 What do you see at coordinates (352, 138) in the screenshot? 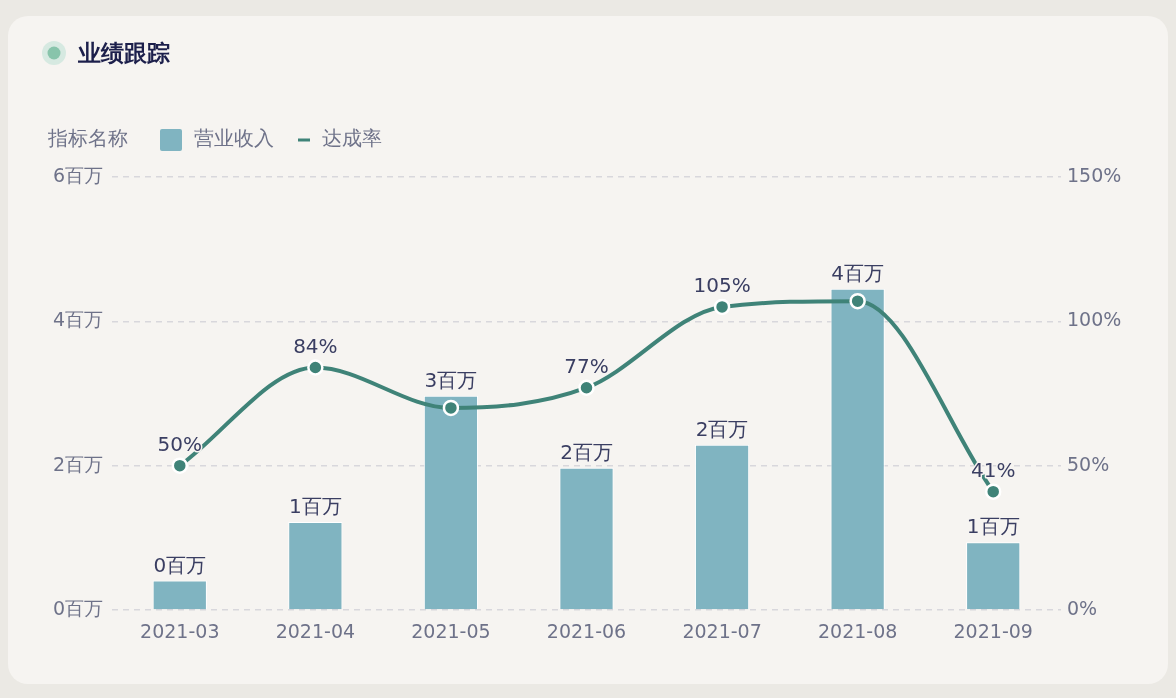
I see `legend-label: 达成率` at bounding box center [352, 138].